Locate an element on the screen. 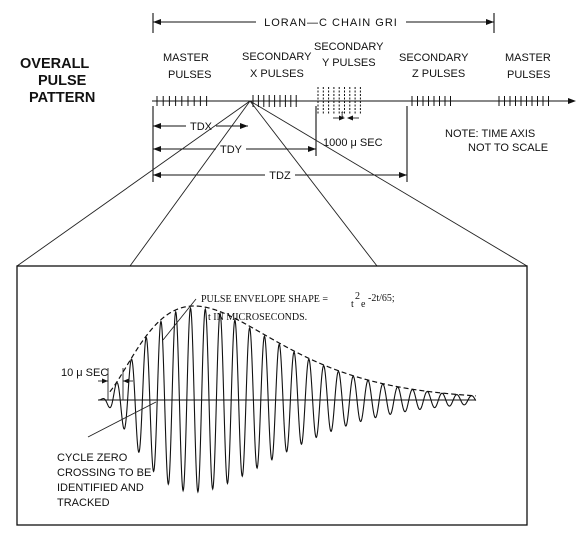  note-line-1: NOTE: TIME AXIS is located at coordinates (490, 134).